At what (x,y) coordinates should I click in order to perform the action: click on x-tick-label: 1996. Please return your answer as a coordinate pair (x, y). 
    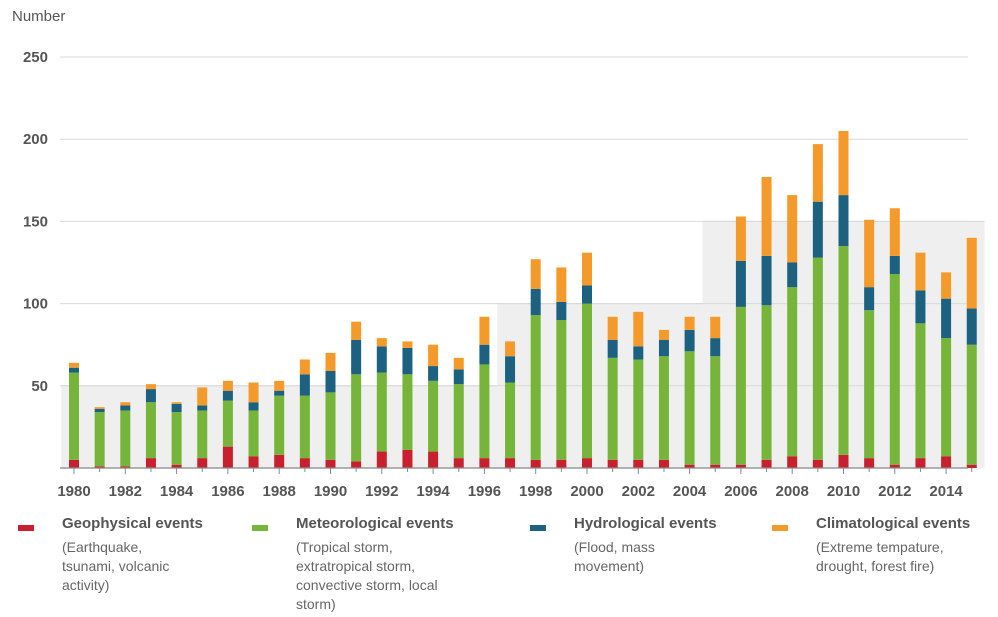
    Looking at the image, I should click on (484, 491).